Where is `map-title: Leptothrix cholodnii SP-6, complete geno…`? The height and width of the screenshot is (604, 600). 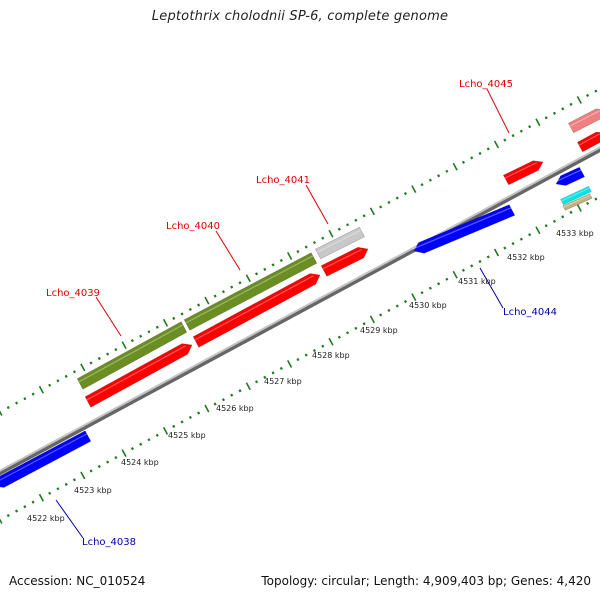 map-title: Leptothrix cholodnii SP-6, complete geno… is located at coordinates (300, 16).